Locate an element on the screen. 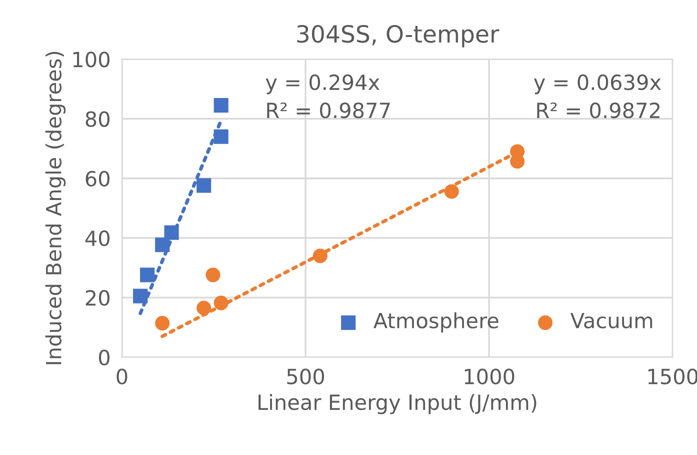 The image size is (697, 455). annotation: y = 0.0639x R² = 0.9872 is located at coordinates (597, 96).